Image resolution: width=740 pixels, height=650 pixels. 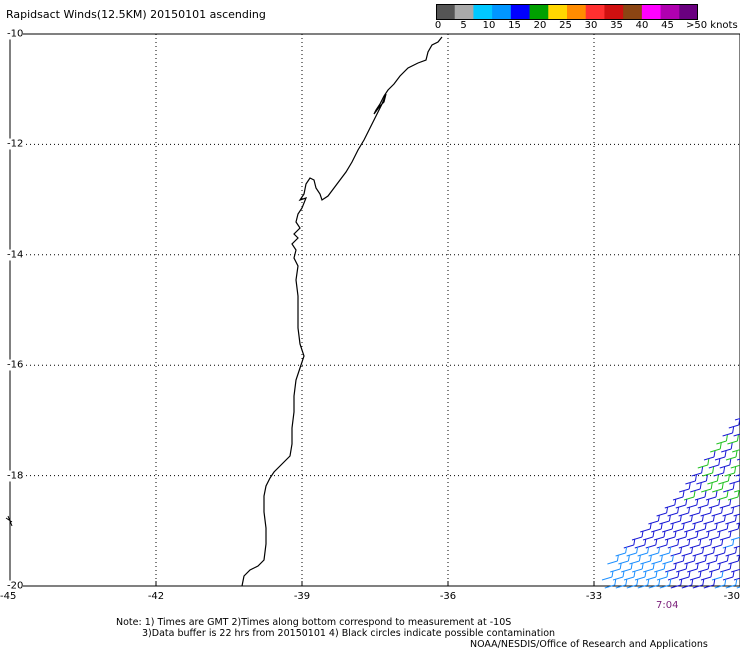 I want to click on colorbar-tick-label: 40, so click(x=642, y=25).